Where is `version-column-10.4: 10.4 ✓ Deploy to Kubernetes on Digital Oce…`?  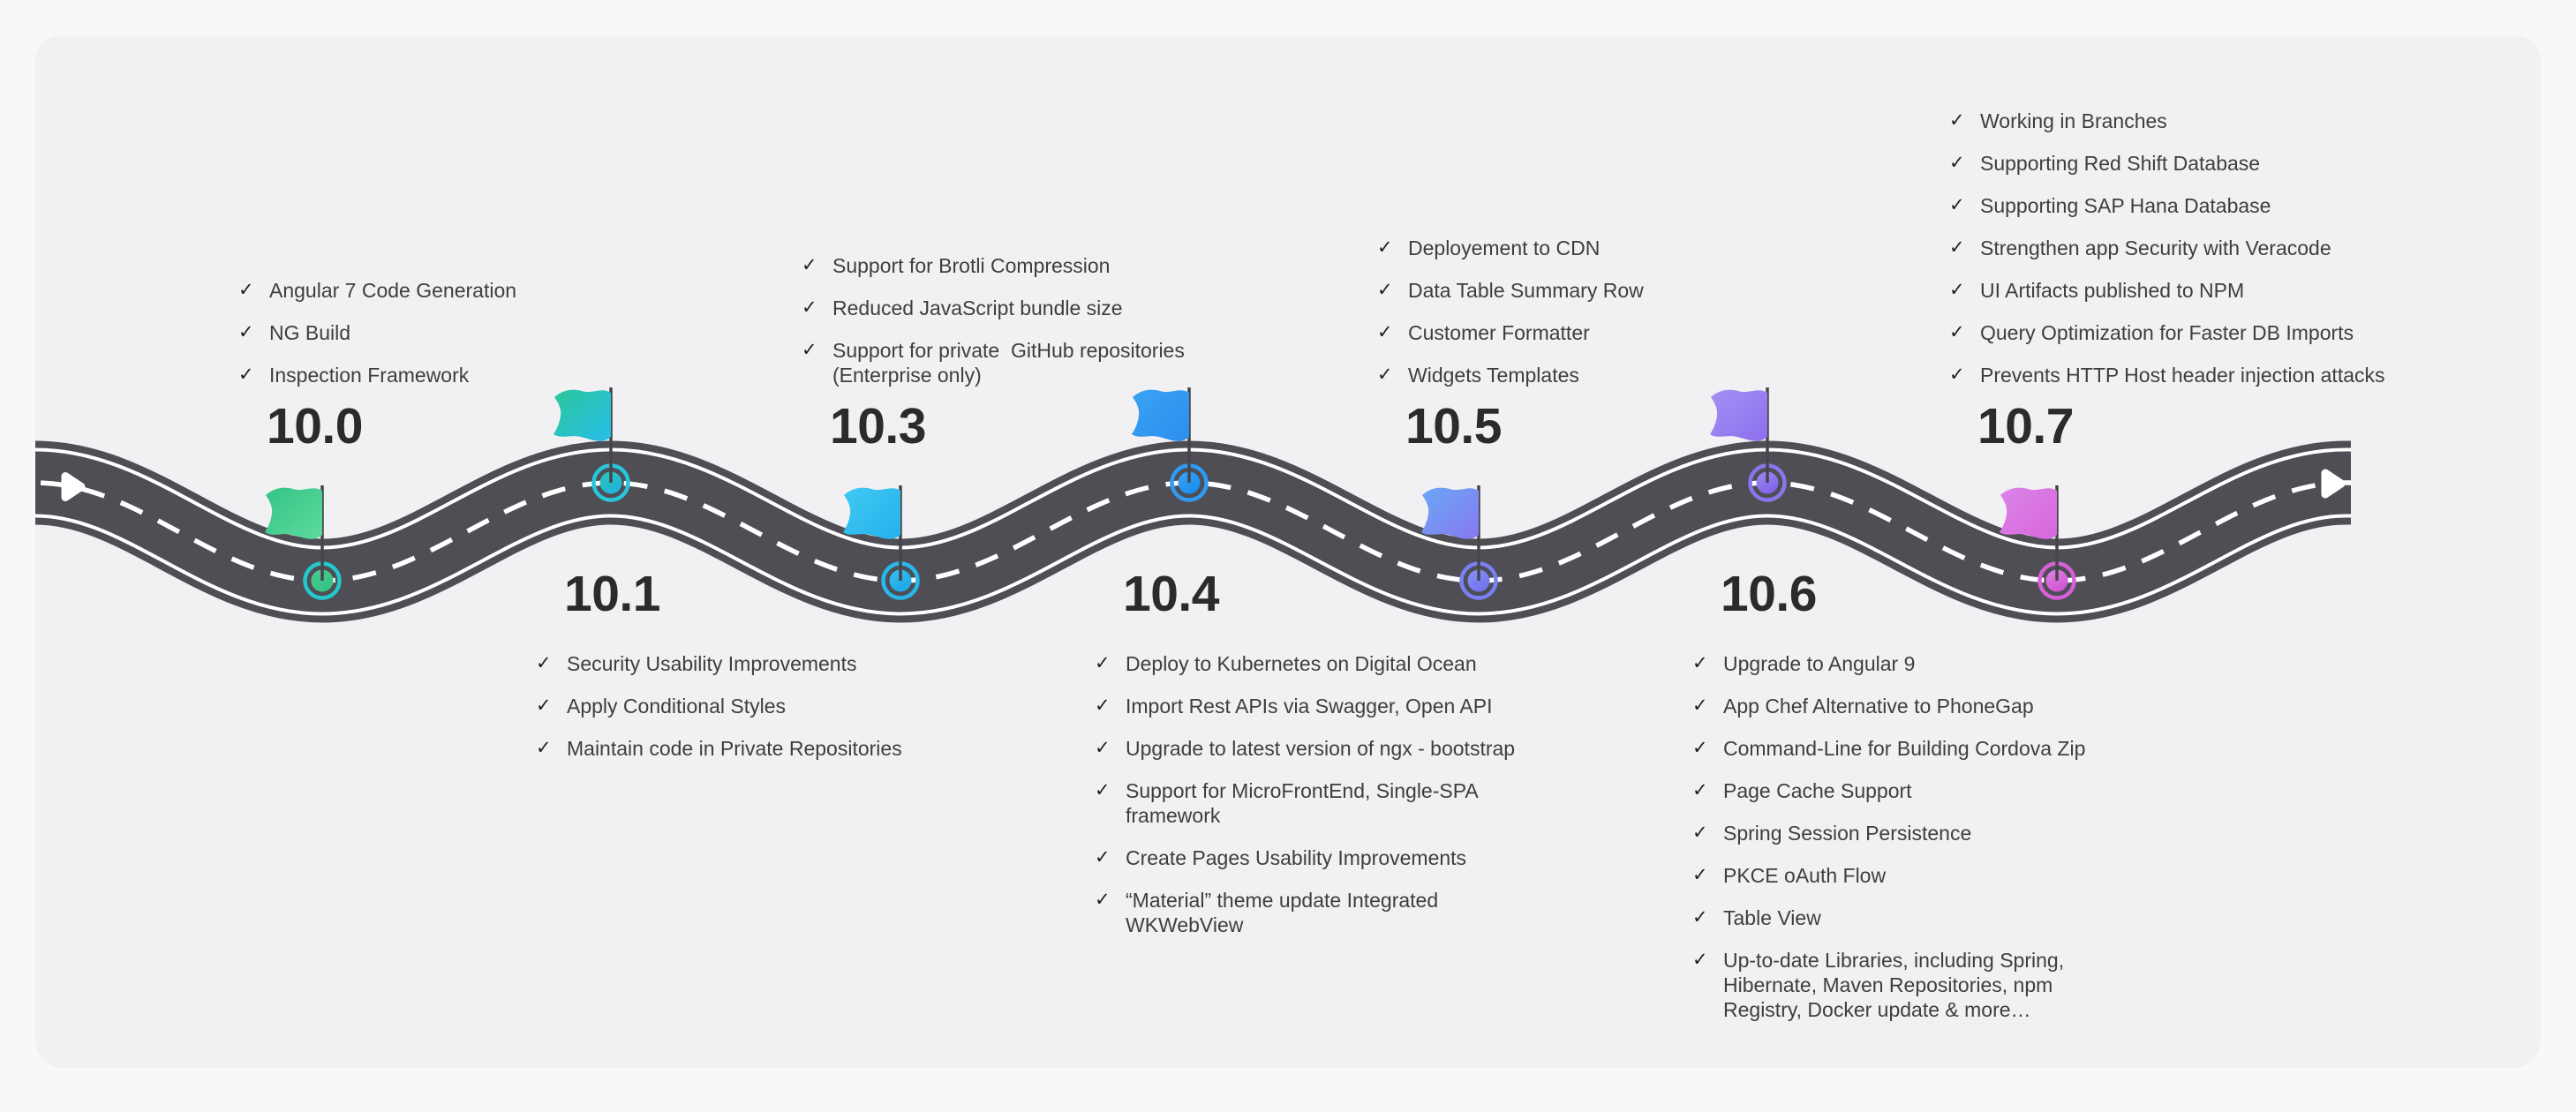
version-column-10.4: 10.4 ✓ Deploy to Kubernetes on Digital Oce… is located at coordinates (1386, 753).